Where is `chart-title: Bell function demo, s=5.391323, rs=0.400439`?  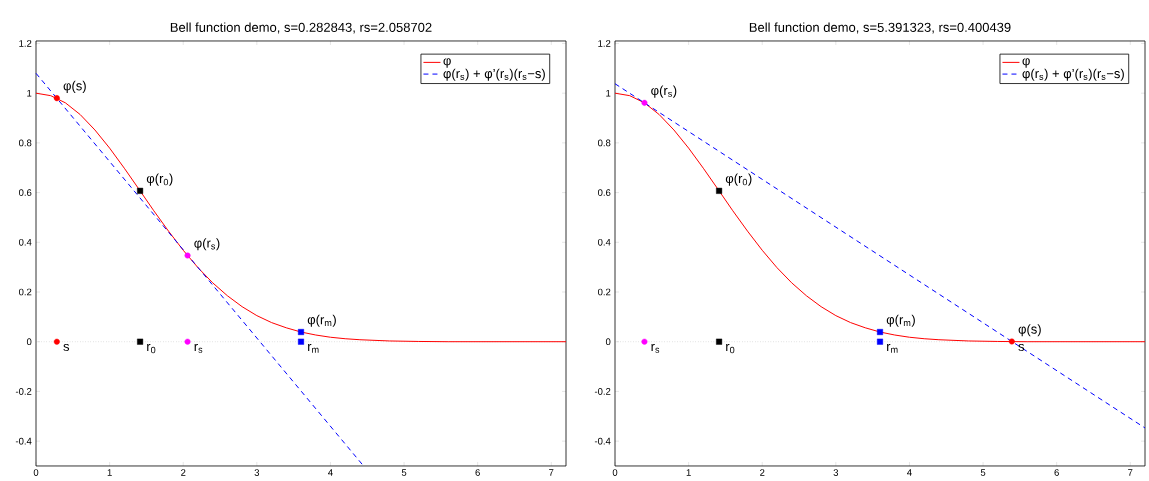 chart-title: Bell function demo, s=5.391323, rs=0.400439 is located at coordinates (880, 28).